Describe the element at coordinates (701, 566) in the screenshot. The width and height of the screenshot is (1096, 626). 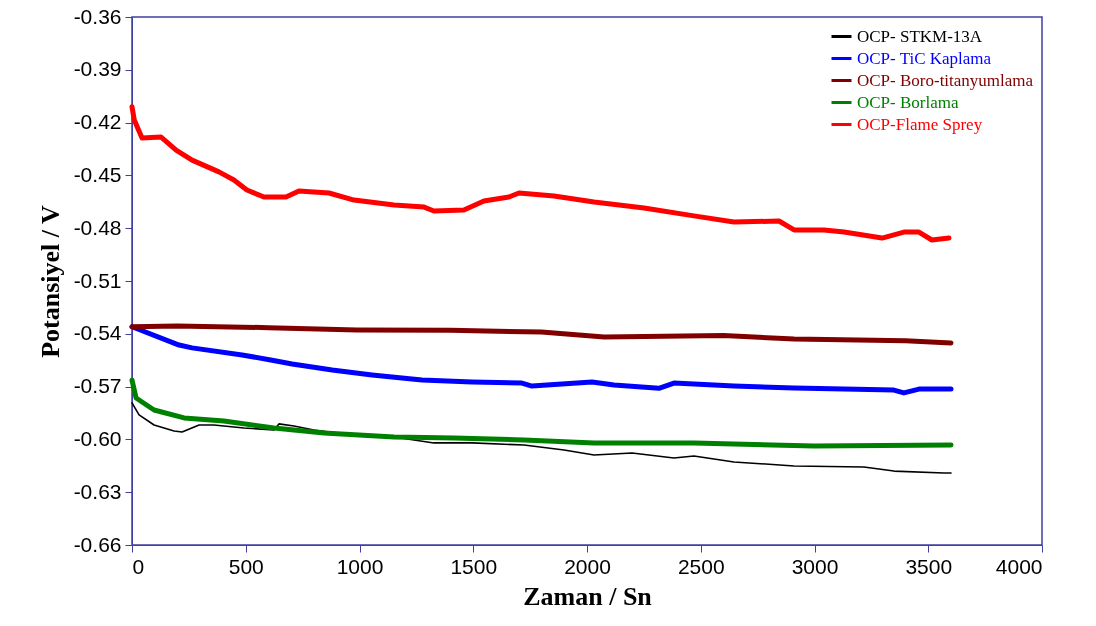
I see `x-tick-label: 2500` at that location.